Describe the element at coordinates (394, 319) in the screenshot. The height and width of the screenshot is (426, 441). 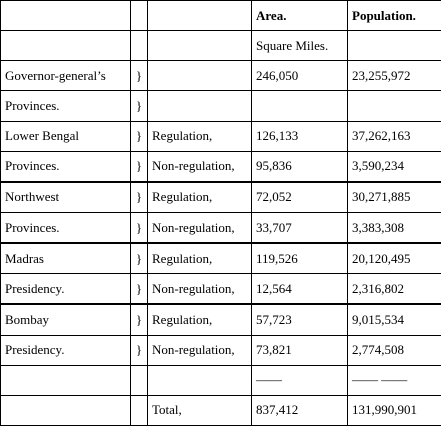
I see `population-value: 9,015,534` at that location.